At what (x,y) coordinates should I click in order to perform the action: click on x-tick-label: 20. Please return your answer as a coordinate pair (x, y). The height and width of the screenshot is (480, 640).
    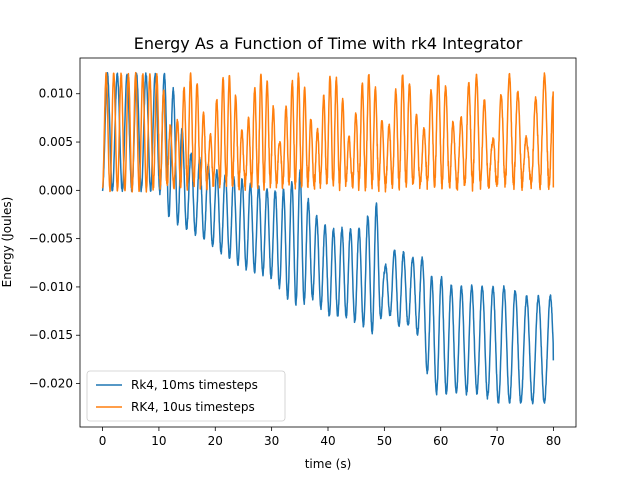
    Looking at the image, I should click on (215, 441).